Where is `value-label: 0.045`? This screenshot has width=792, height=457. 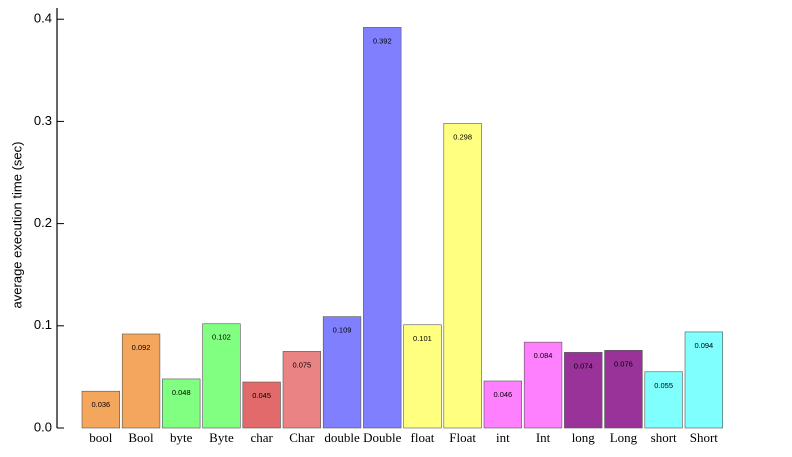 value-label: 0.045 is located at coordinates (261, 395).